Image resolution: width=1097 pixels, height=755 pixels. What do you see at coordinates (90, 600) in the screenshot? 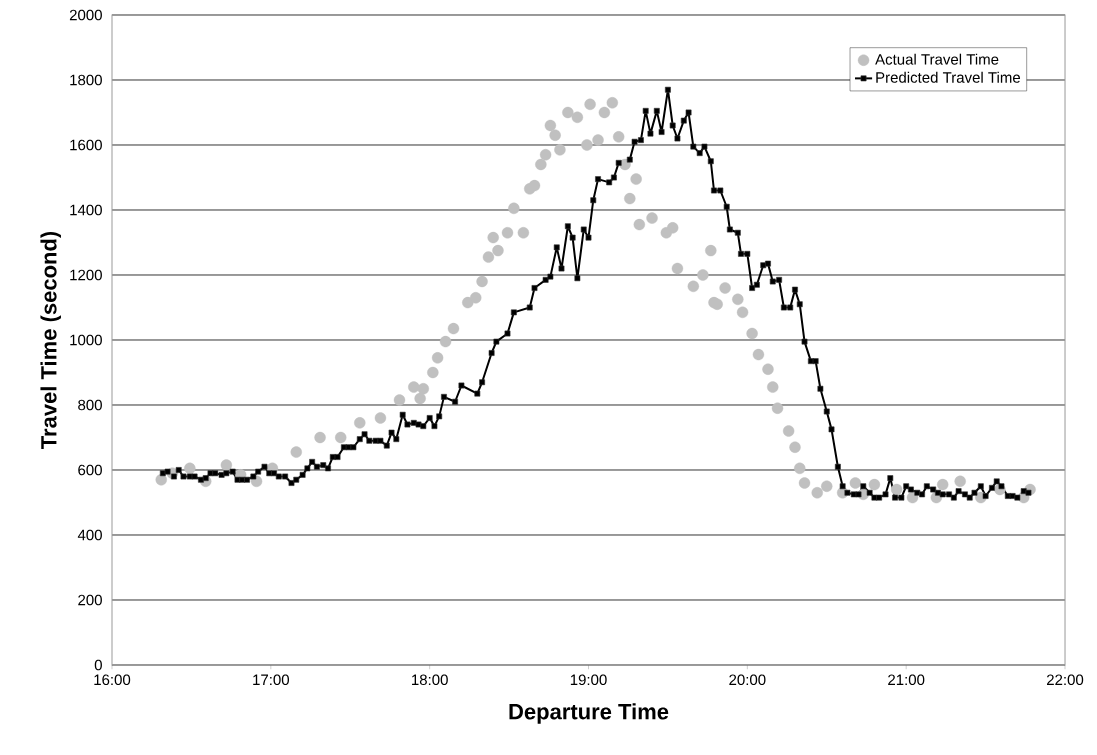
I see `y-tick-label: 200` at bounding box center [90, 600].